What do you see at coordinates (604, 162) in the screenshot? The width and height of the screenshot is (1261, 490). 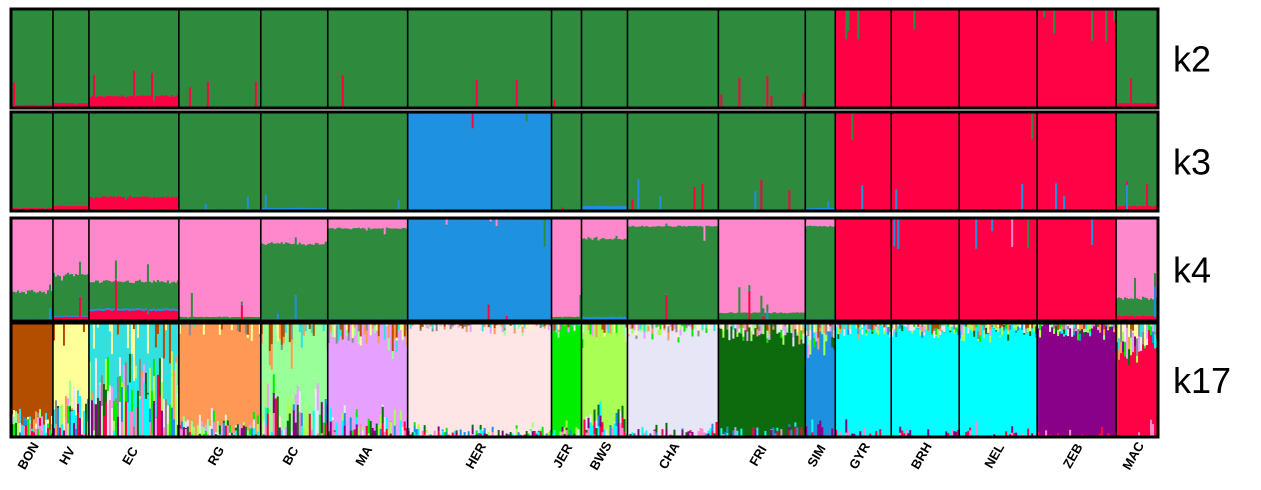 I see `group-BWS-k3` at bounding box center [604, 162].